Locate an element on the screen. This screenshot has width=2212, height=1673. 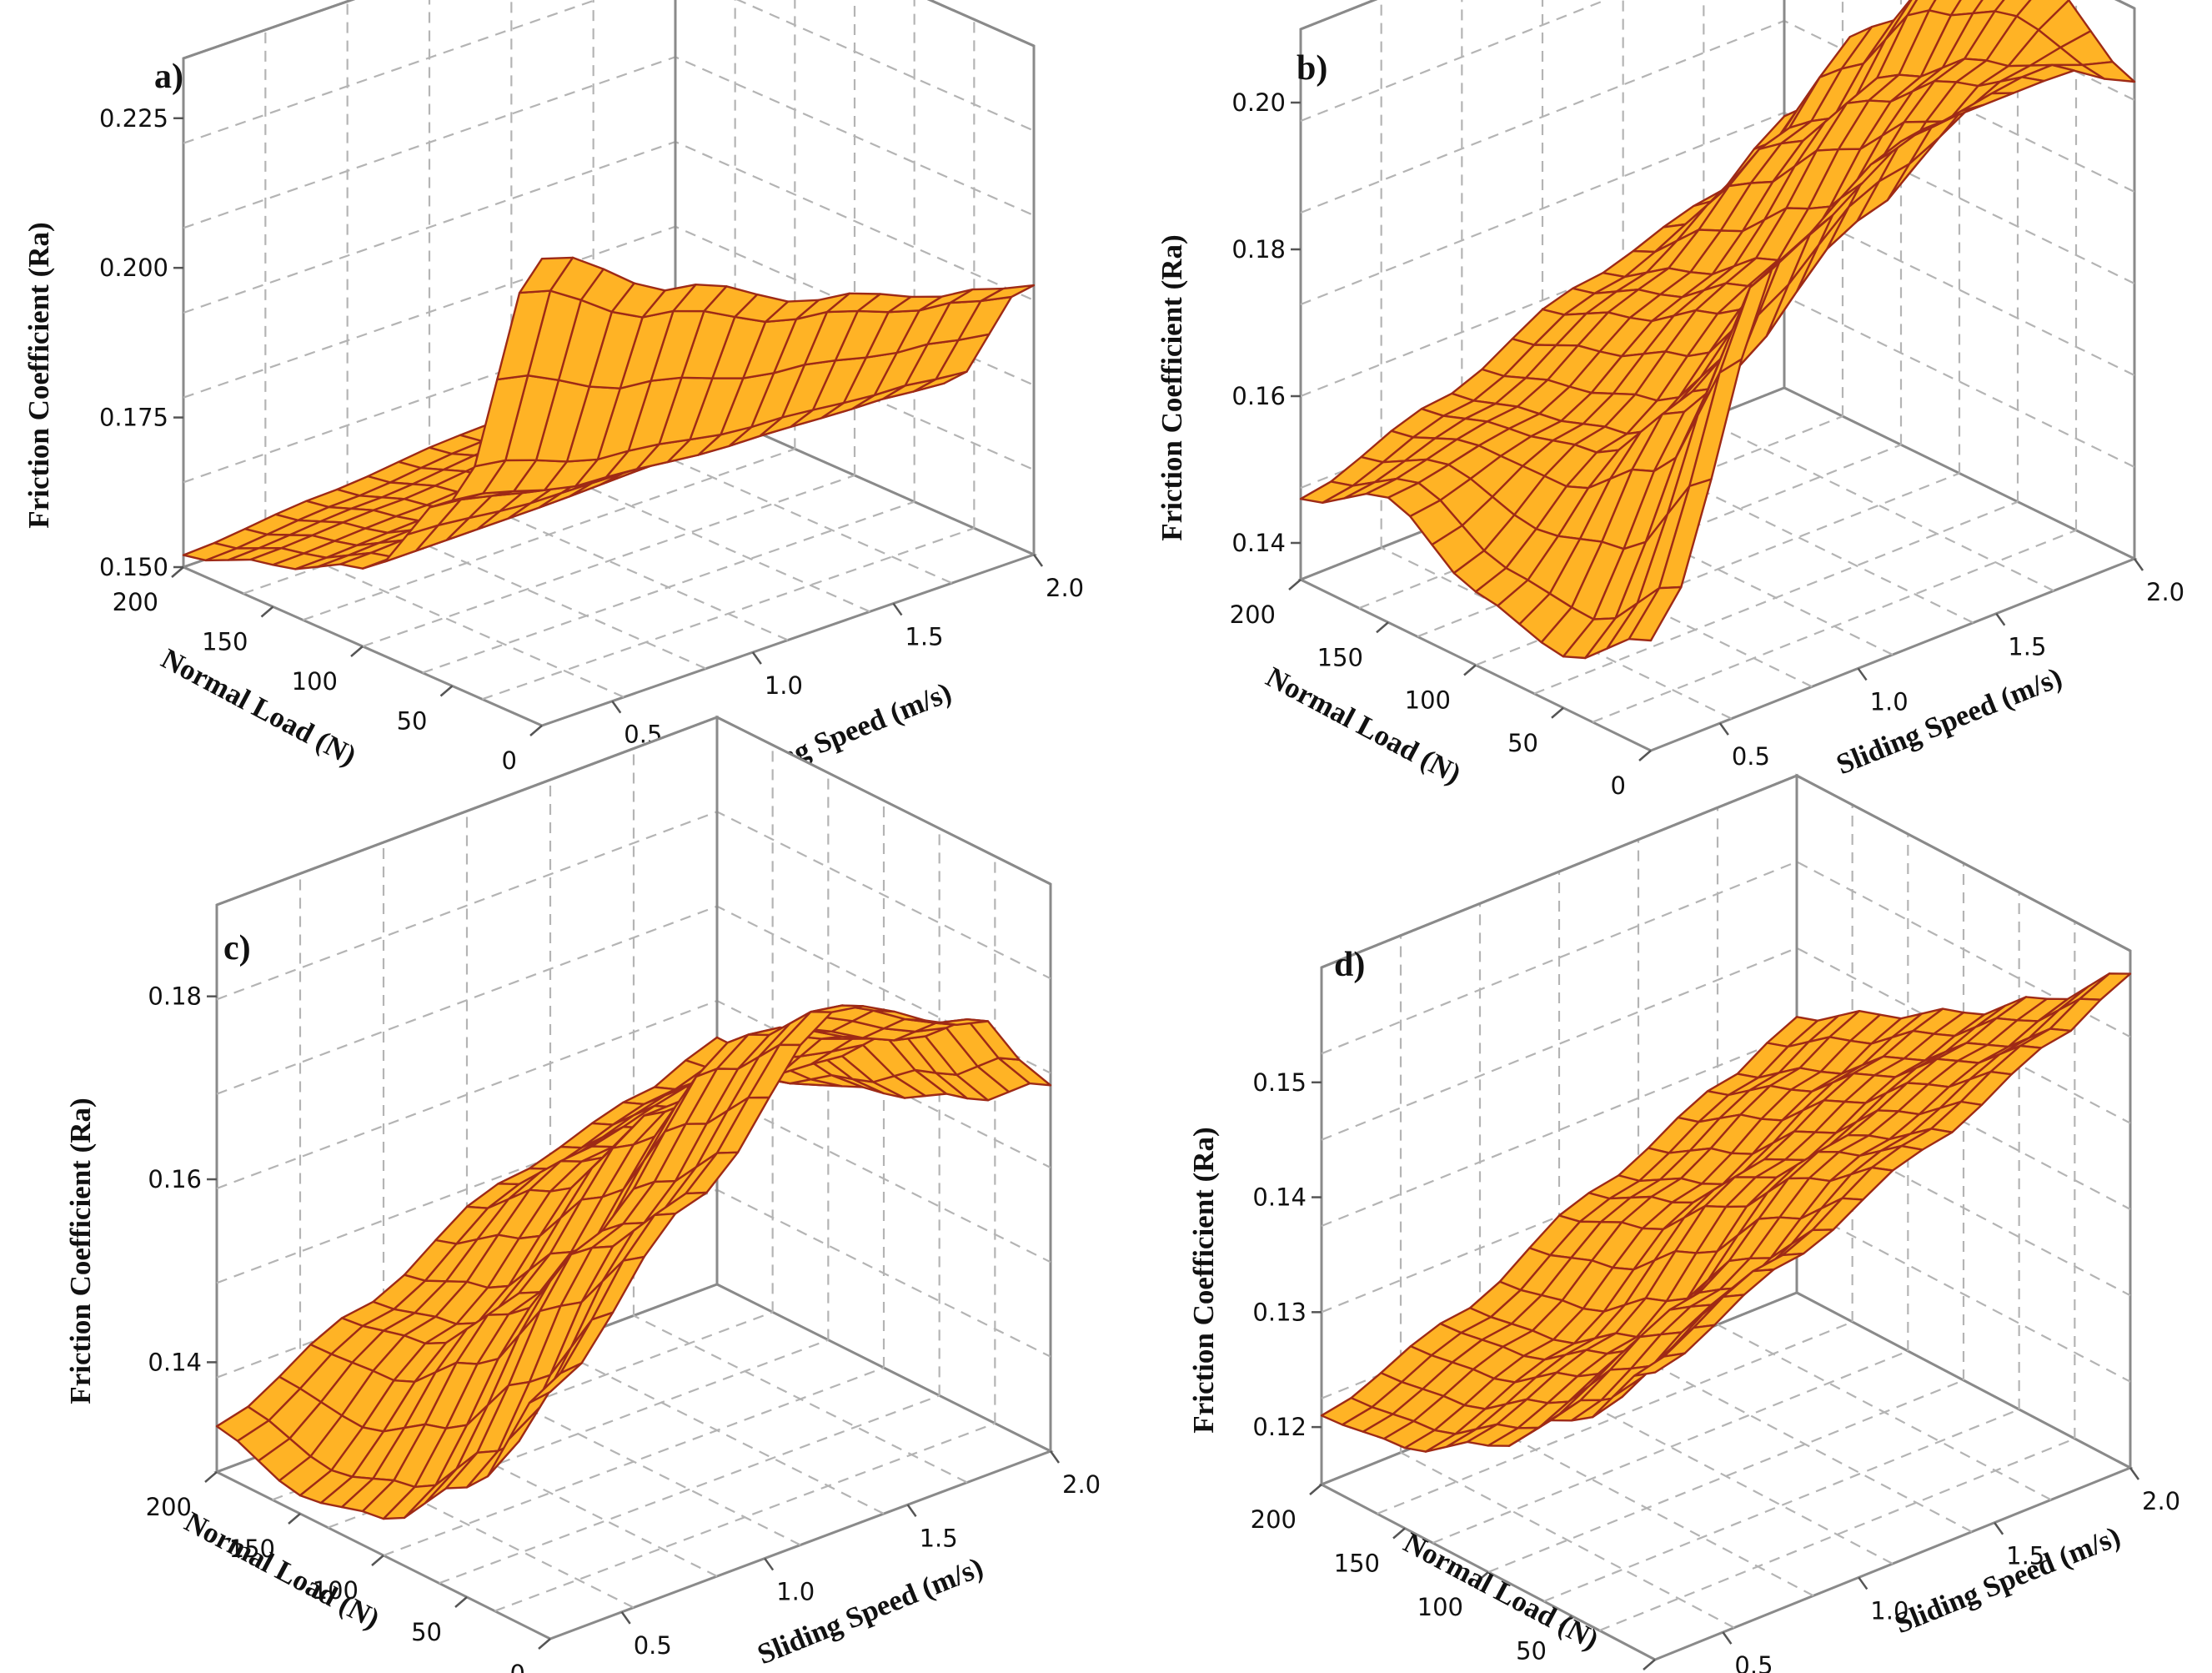
box-top-edges is located at coordinates (609, 30).